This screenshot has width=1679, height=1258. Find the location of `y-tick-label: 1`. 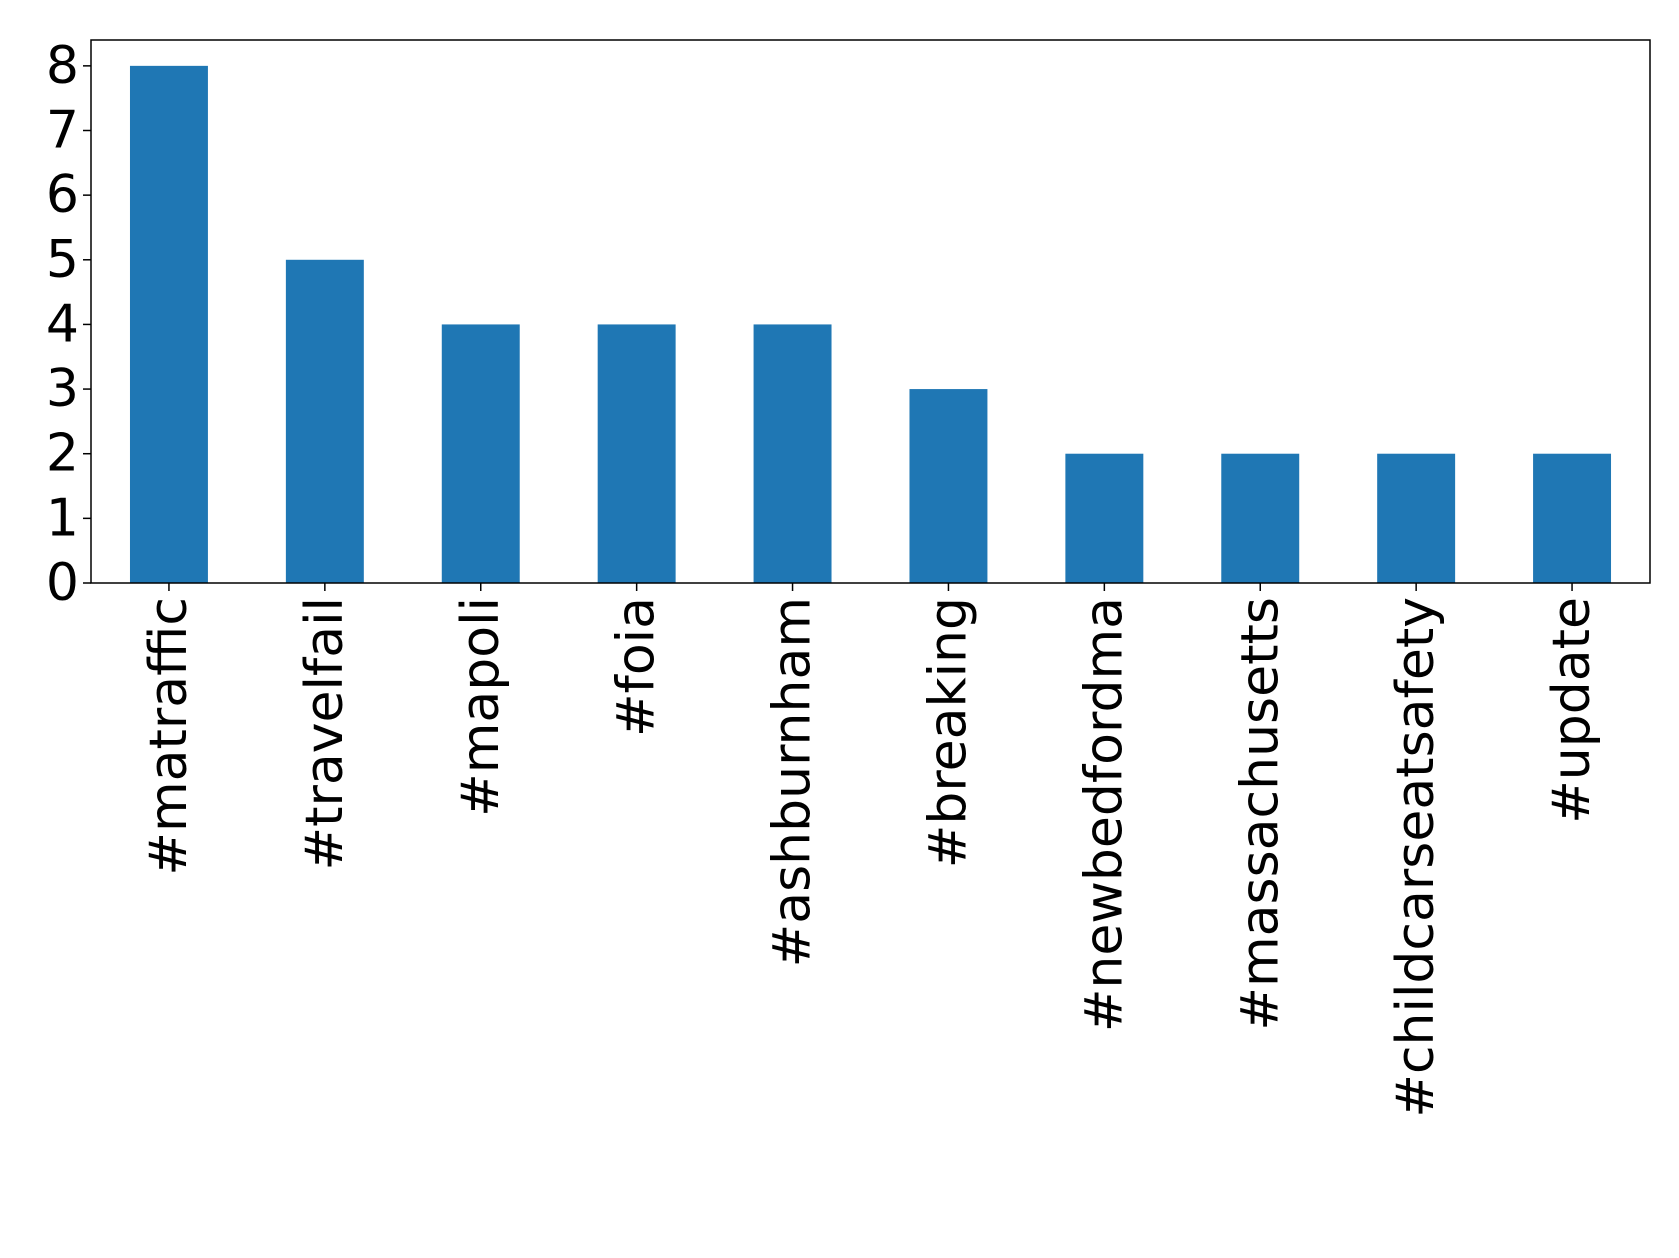

y-tick-label: 1 is located at coordinates (62, 518).